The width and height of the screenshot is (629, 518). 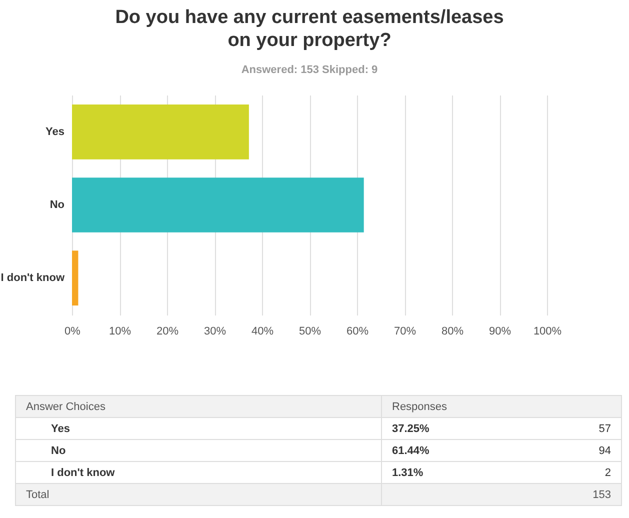 I want to click on x-tick-label: 50%, so click(x=310, y=332).